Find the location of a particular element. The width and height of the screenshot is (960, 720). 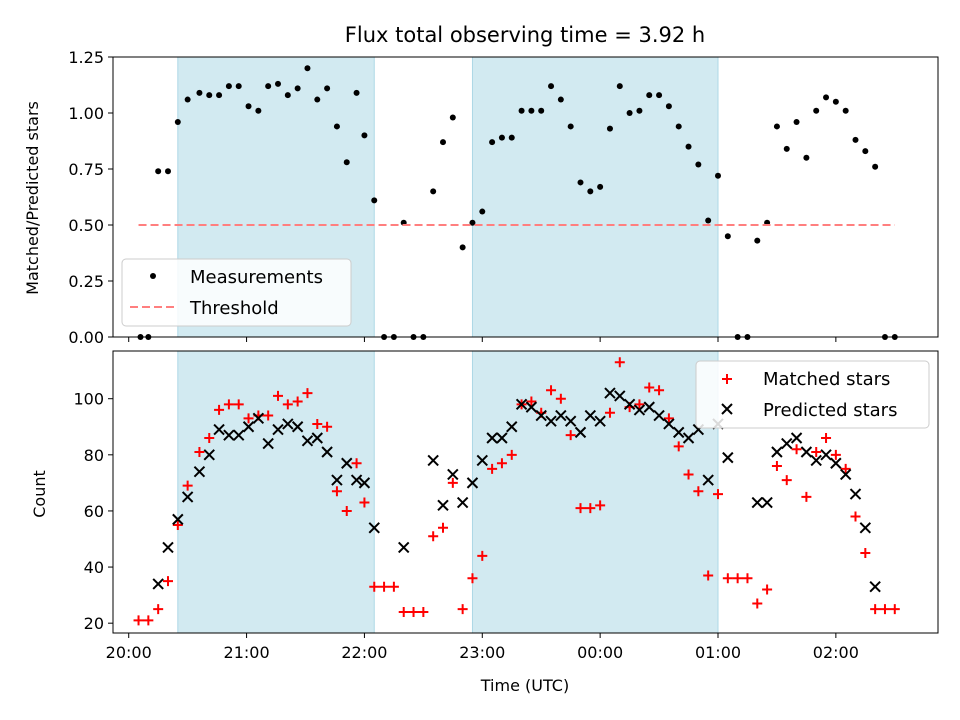

shaded-interval is located at coordinates (276, 492).